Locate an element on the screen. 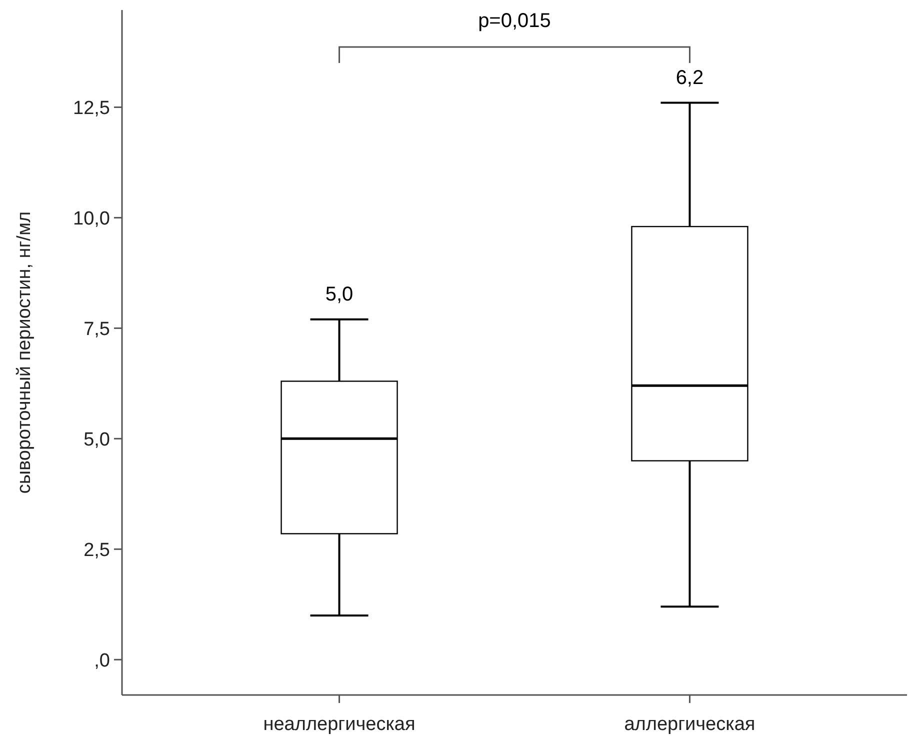 The height and width of the screenshot is (738, 909). annotation: 5,0 is located at coordinates (339, 294).